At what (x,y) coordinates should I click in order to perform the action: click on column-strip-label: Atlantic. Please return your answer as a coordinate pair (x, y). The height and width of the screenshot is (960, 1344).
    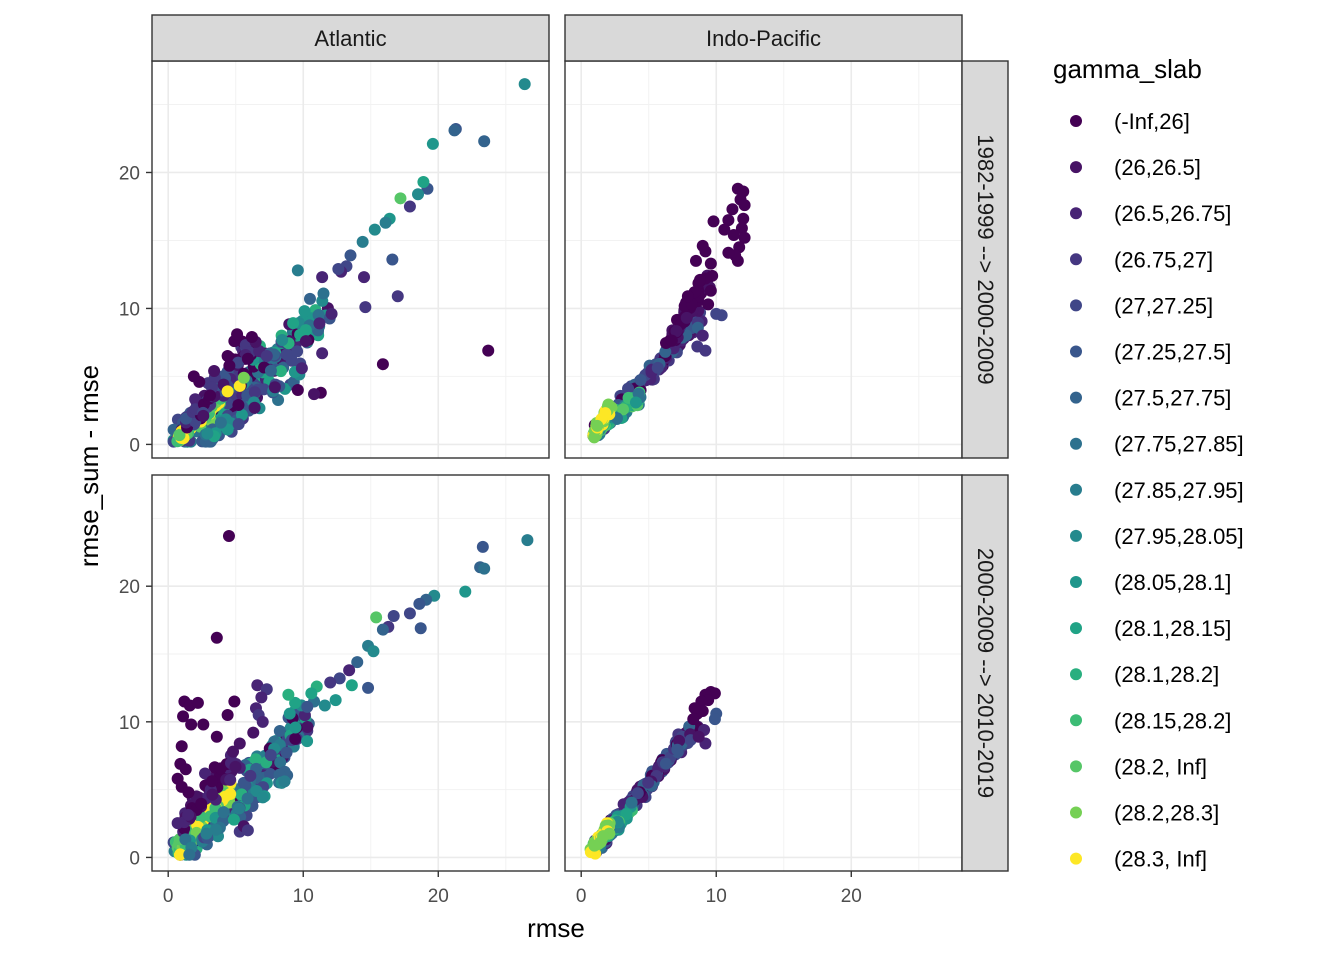
    Looking at the image, I should click on (350, 38).